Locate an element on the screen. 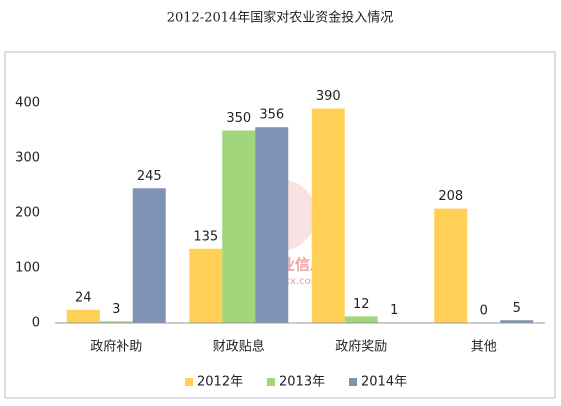 This screenshot has width=561, height=406. x-tick-label: 其他 is located at coordinates (484, 347).